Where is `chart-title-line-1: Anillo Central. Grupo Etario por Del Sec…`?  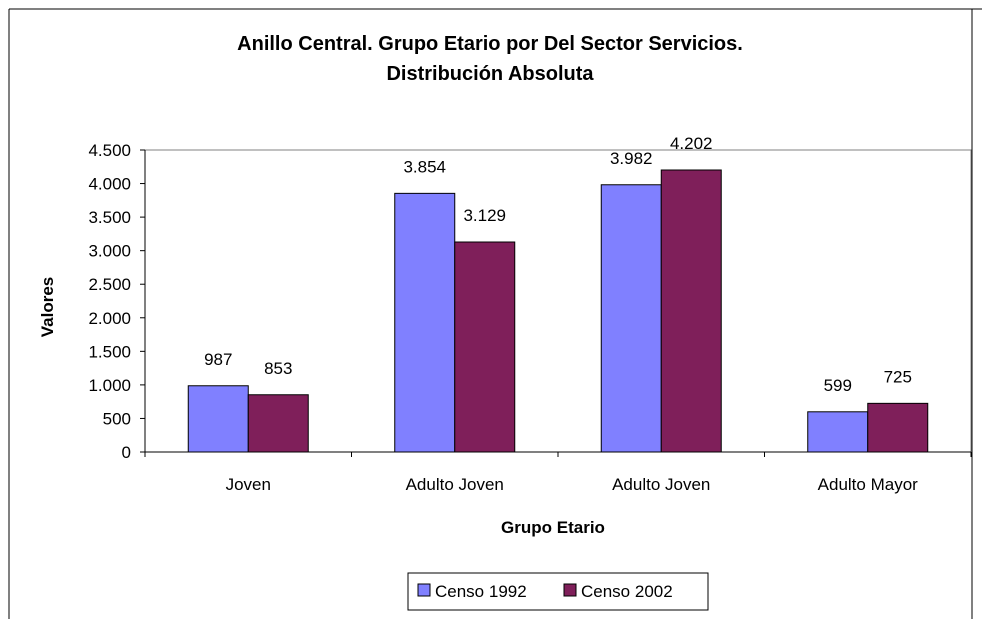
chart-title-line-1: Anillo Central. Grupo Etario por Del Sec… is located at coordinates (490, 44).